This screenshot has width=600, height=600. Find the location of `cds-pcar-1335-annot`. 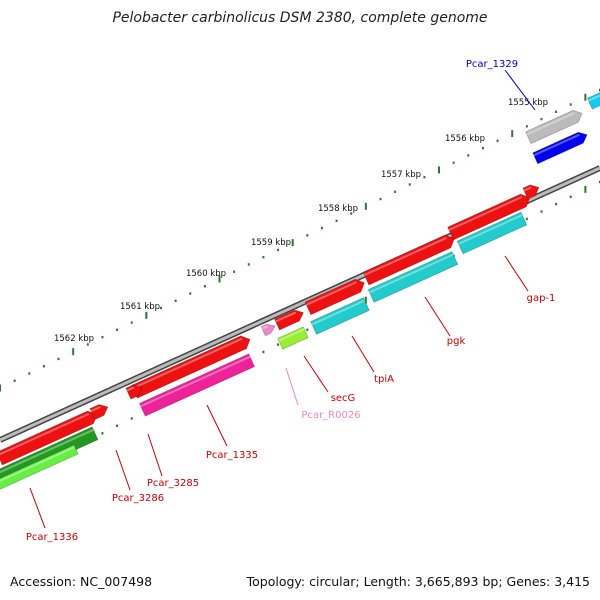

cds-pcar-1335-annot is located at coordinates (197, 385).